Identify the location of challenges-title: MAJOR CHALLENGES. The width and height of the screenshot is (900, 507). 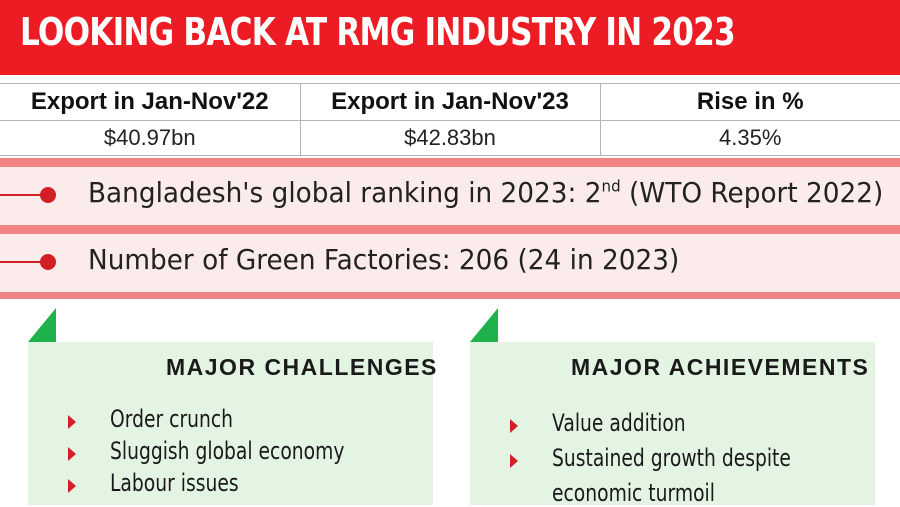
(302, 367).